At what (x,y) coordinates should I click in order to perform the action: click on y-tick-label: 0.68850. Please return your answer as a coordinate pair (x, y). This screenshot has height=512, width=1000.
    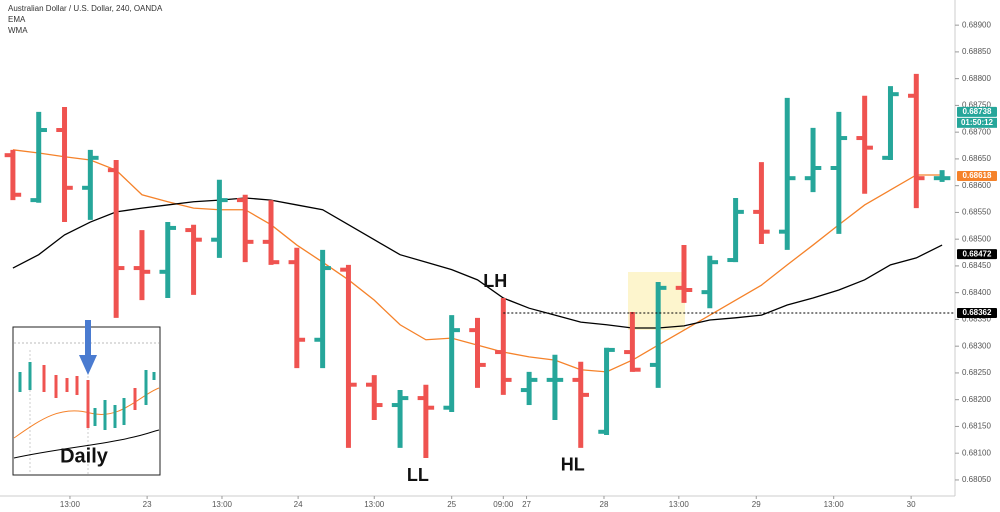
    Looking at the image, I should click on (976, 51).